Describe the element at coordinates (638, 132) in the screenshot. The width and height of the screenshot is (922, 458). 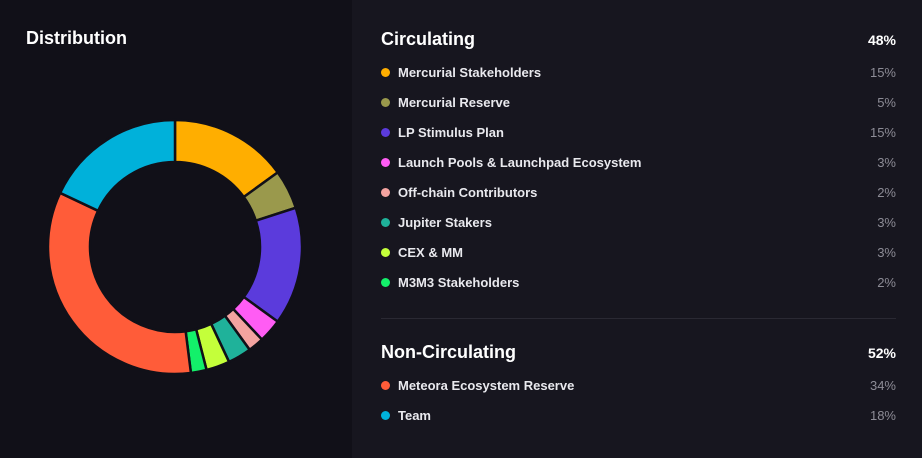
I see `legend-item: LP Stimulus Plan 15%` at that location.